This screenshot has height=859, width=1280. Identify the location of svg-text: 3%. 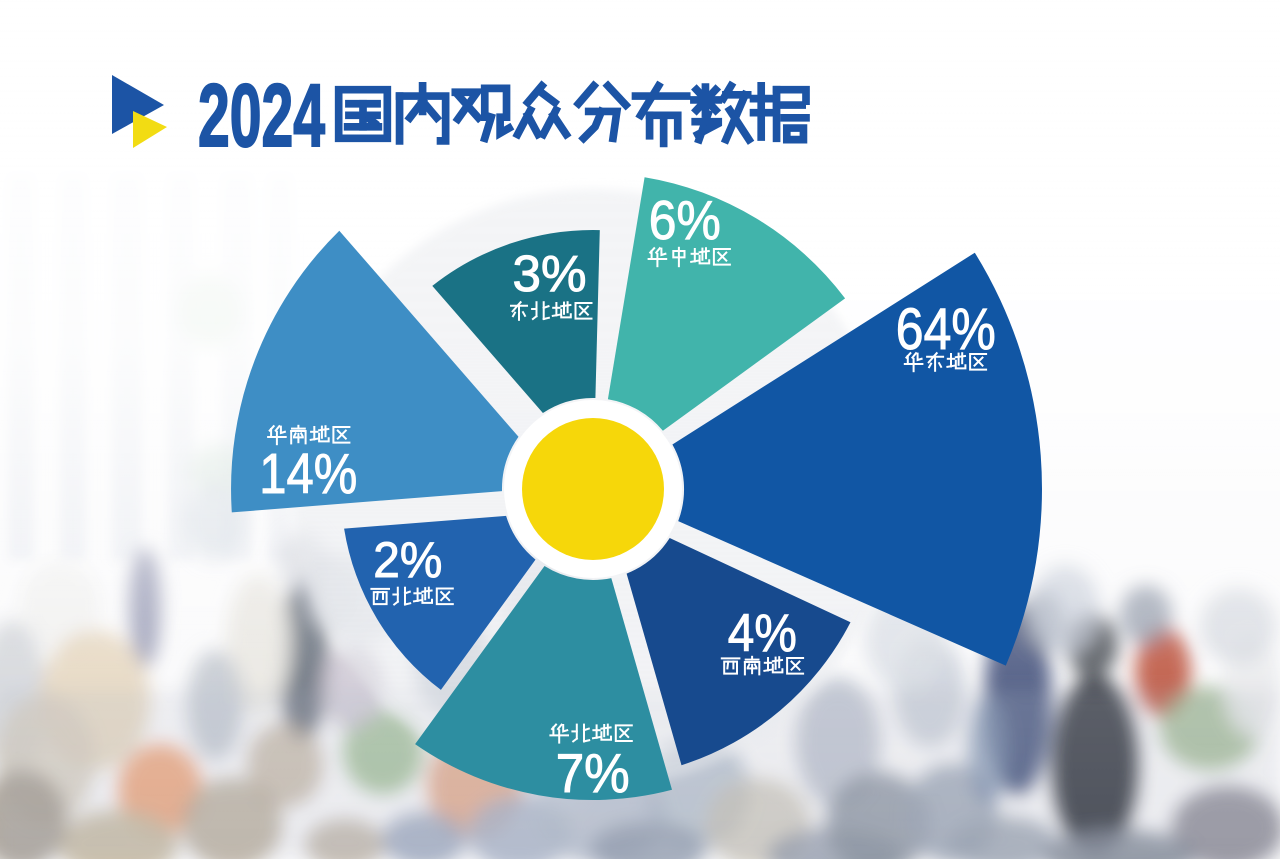
(550, 273).